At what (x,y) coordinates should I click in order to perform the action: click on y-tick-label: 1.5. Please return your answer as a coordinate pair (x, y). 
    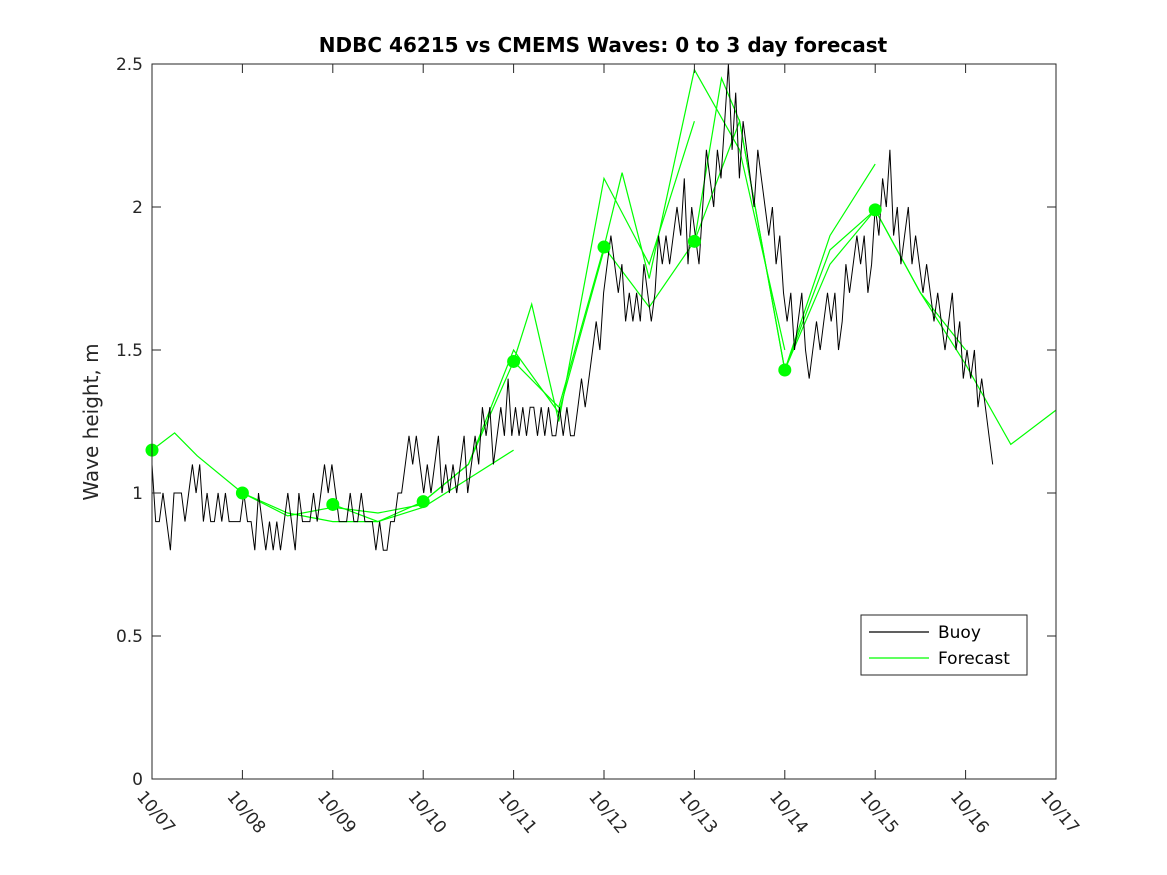
    Looking at the image, I should click on (129, 351).